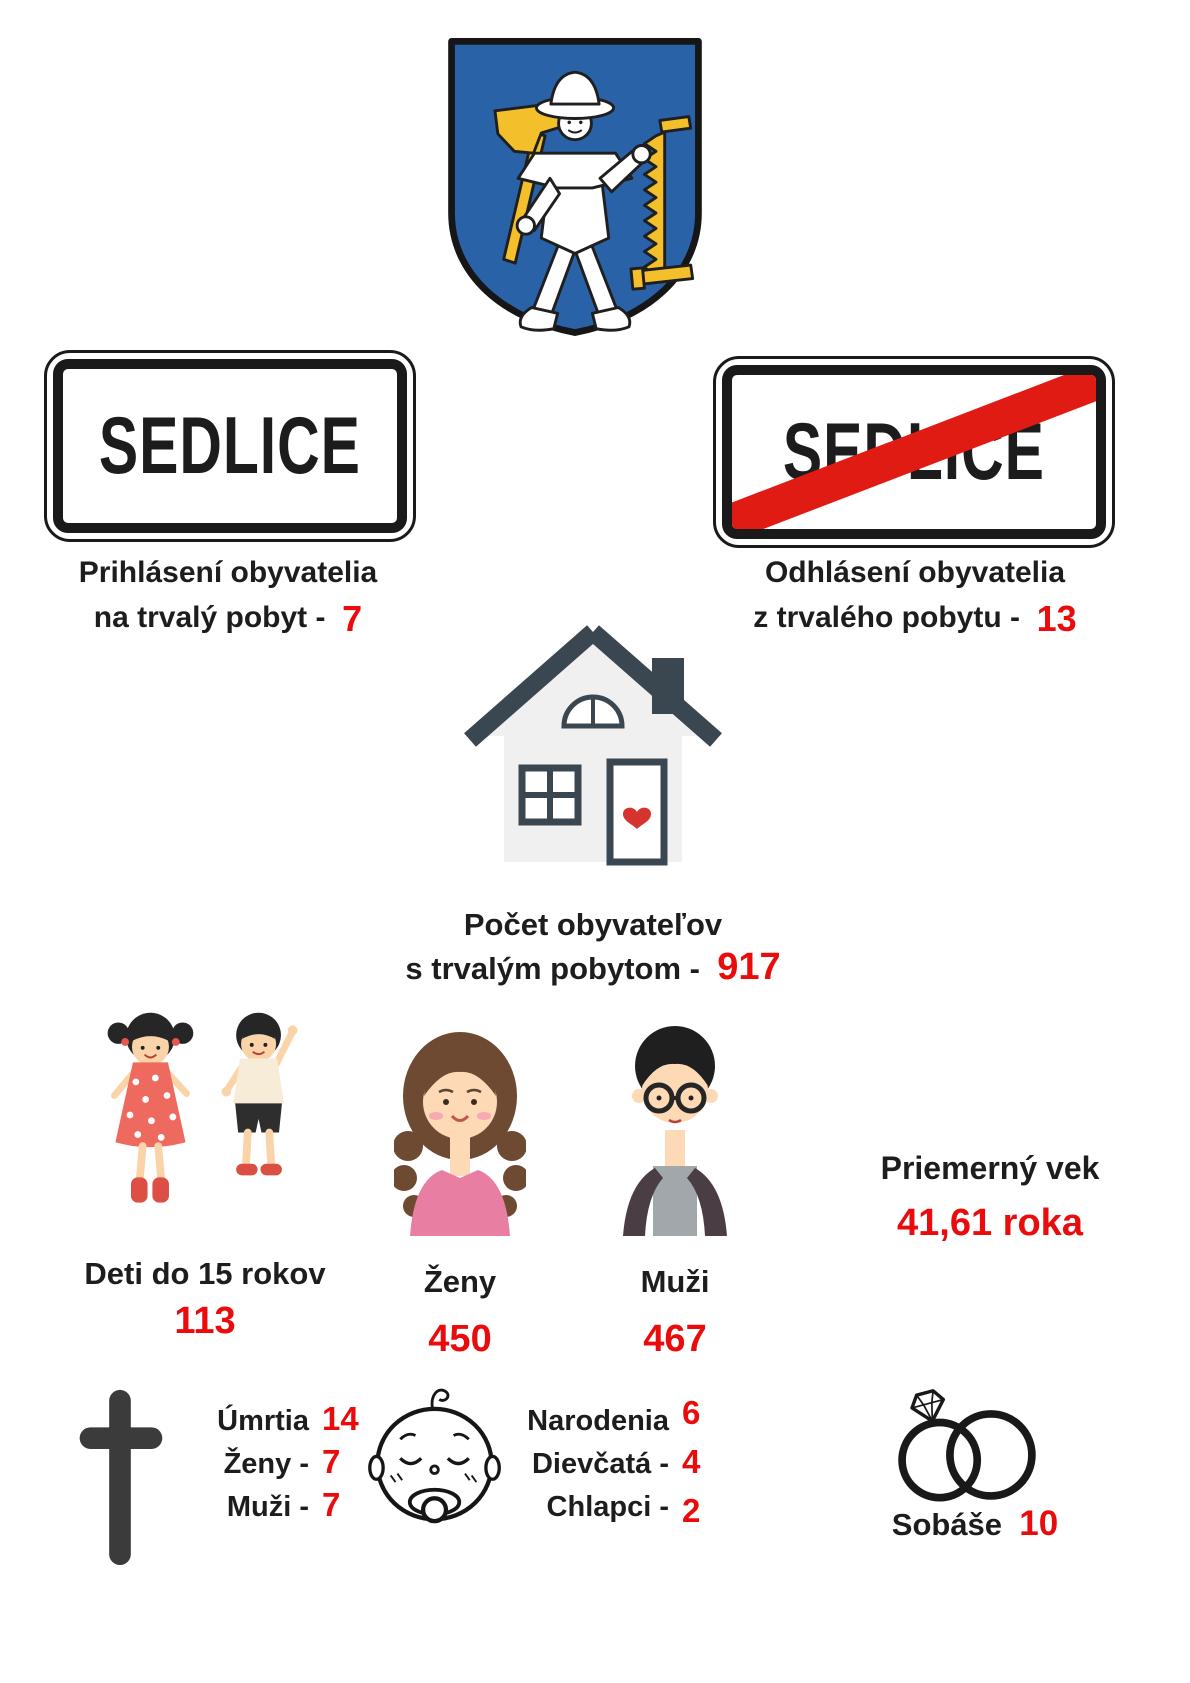  Describe the element at coordinates (352, 618) in the screenshot. I see `entry-value: 7` at that location.